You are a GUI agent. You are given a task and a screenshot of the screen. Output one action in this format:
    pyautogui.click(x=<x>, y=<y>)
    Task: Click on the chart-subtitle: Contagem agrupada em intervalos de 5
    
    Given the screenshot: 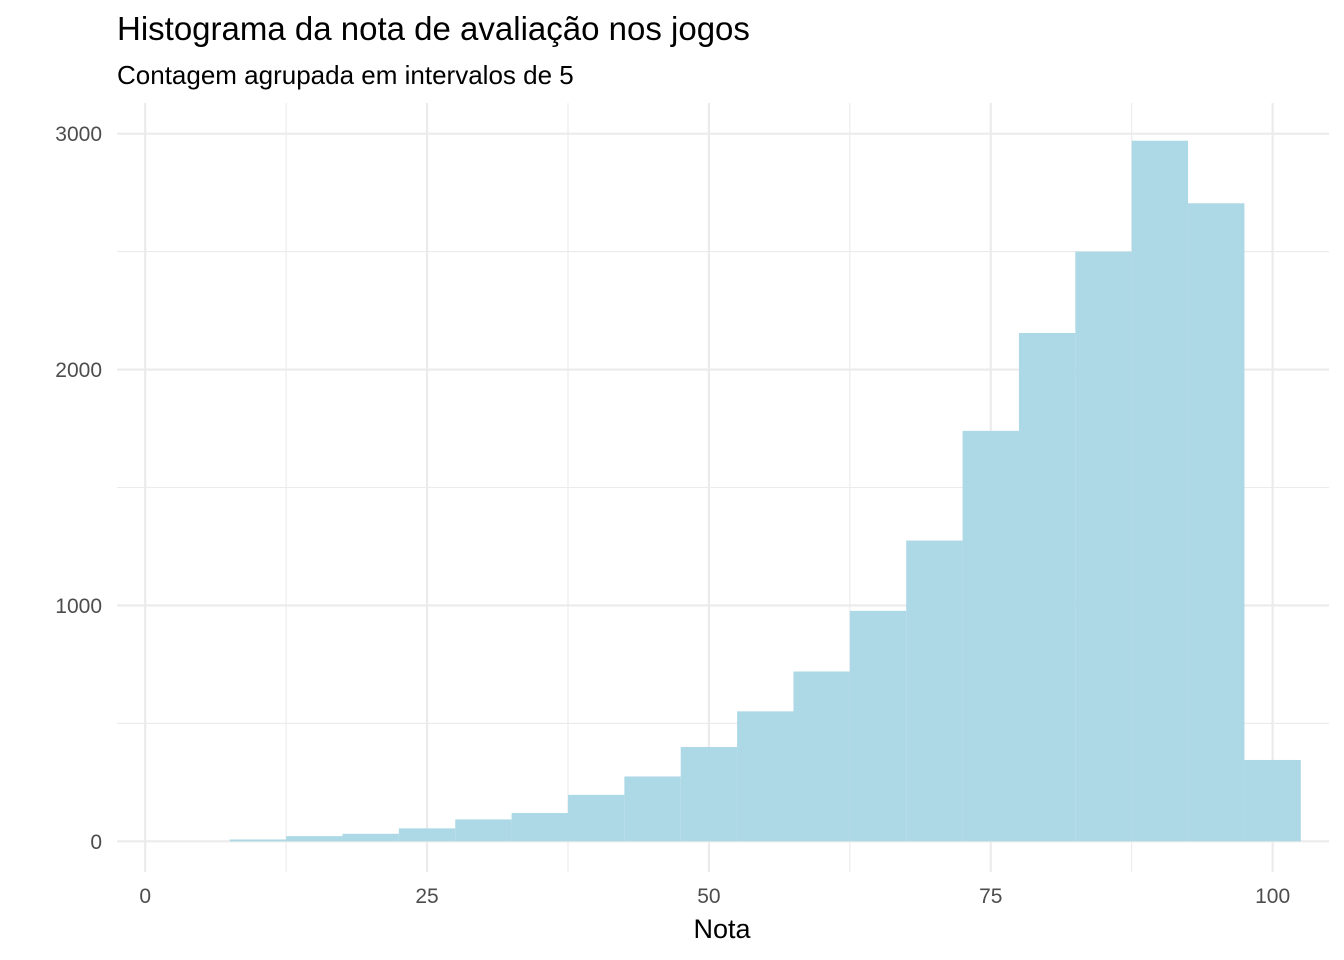 What is the action you would take?
    pyautogui.click(x=345, y=75)
    